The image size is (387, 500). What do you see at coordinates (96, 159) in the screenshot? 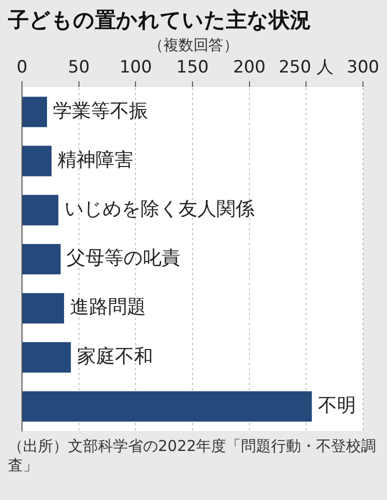
I see `y-tick-label: 精神障害` at bounding box center [96, 159].